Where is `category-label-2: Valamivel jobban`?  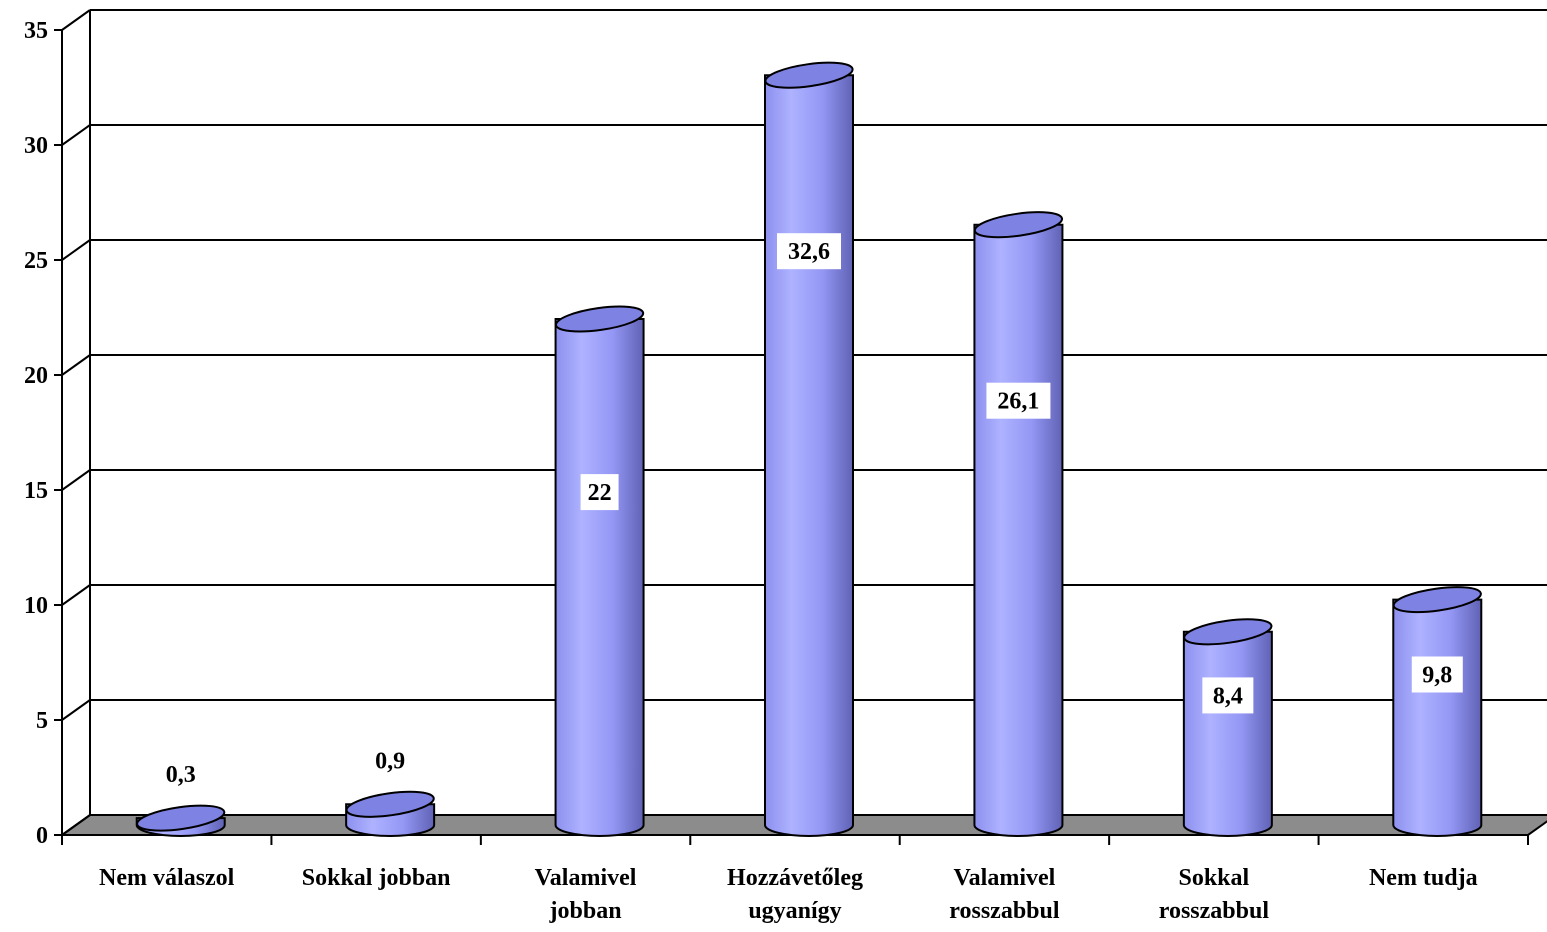
category-label-2: Valamivel jobban is located at coordinates (586, 894).